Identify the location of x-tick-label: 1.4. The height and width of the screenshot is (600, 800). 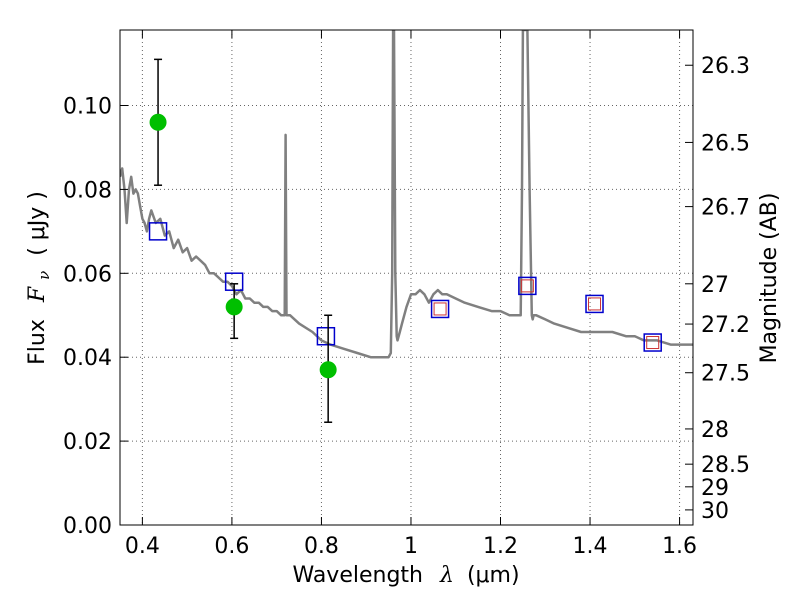
(590, 546).